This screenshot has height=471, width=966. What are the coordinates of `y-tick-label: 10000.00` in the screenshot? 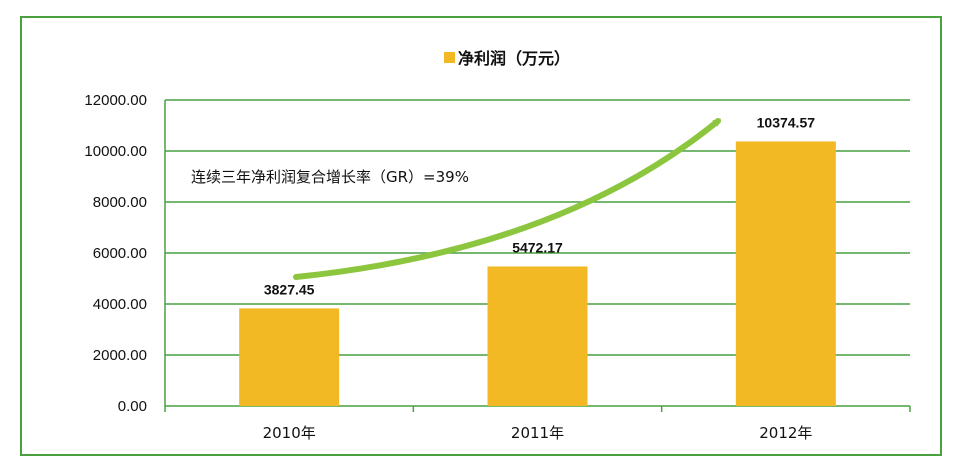 It's located at (115, 151).